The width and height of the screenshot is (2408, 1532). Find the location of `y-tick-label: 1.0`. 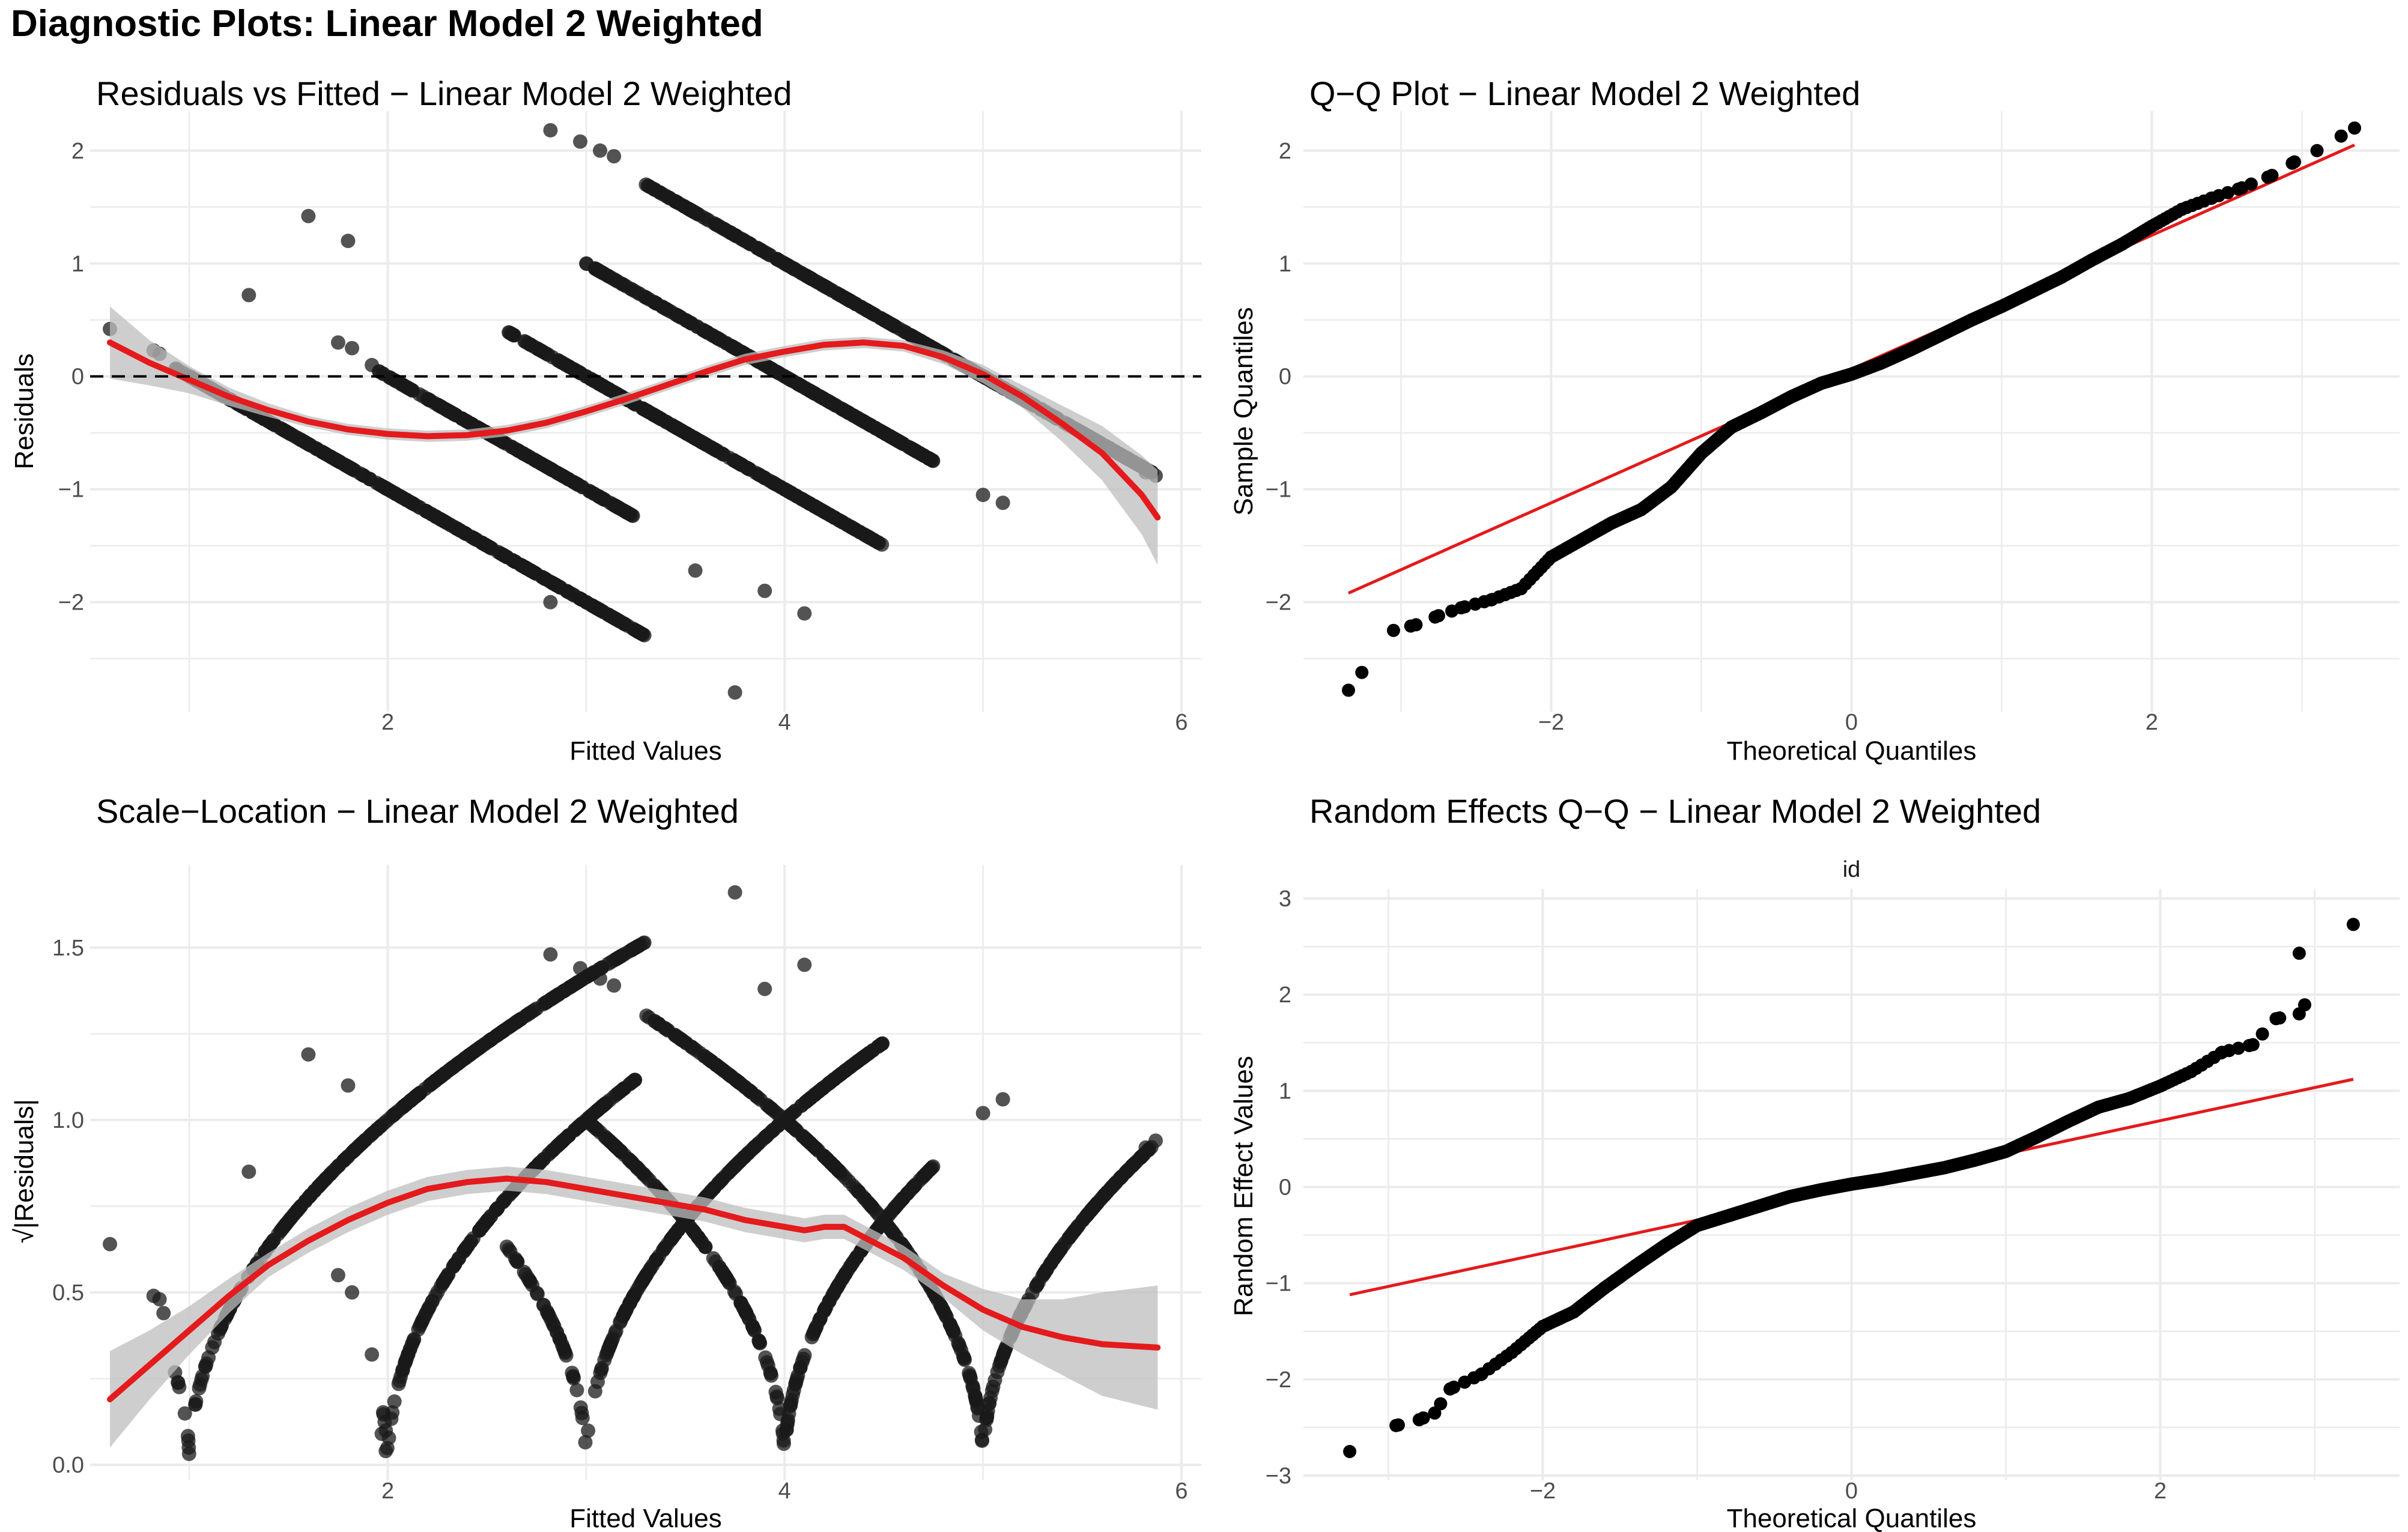

y-tick-label: 1.0 is located at coordinates (68, 1120).